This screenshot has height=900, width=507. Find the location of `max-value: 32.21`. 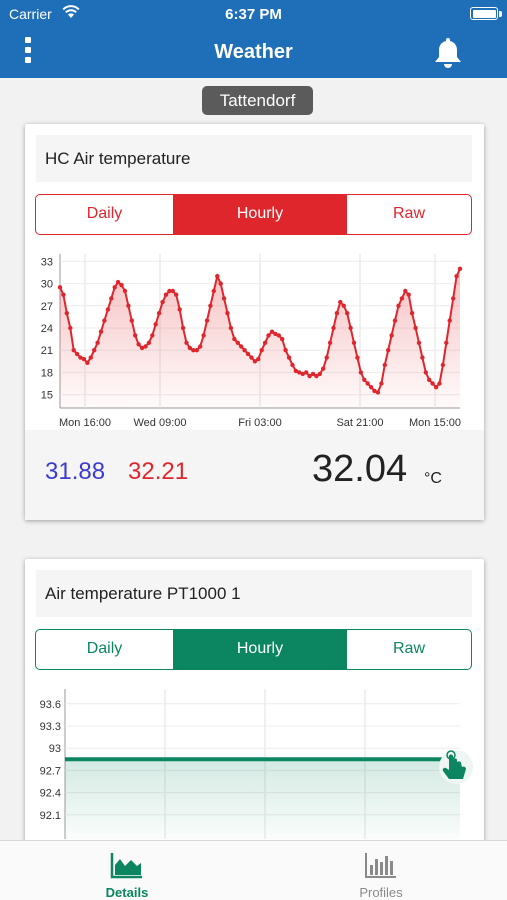

max-value: 32.21 is located at coordinates (158, 471).